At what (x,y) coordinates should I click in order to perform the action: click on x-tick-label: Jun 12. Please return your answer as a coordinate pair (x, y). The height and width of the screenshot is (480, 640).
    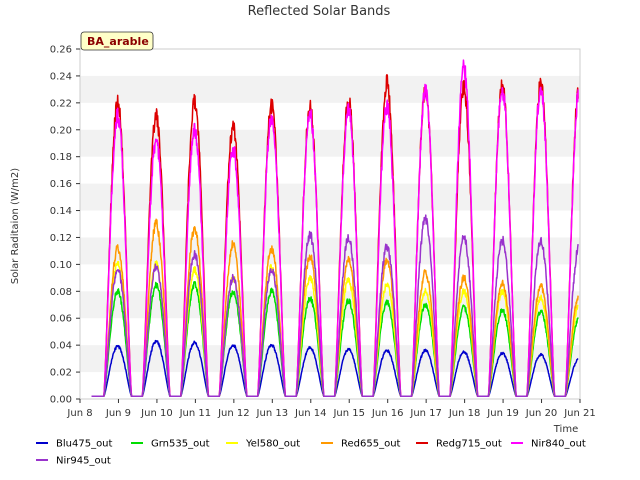
    Looking at the image, I should click on (233, 413).